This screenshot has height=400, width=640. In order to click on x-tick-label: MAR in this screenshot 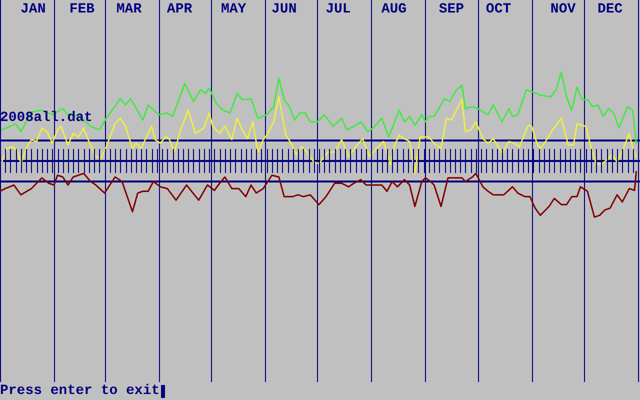, I will do `click(129, 10)`.